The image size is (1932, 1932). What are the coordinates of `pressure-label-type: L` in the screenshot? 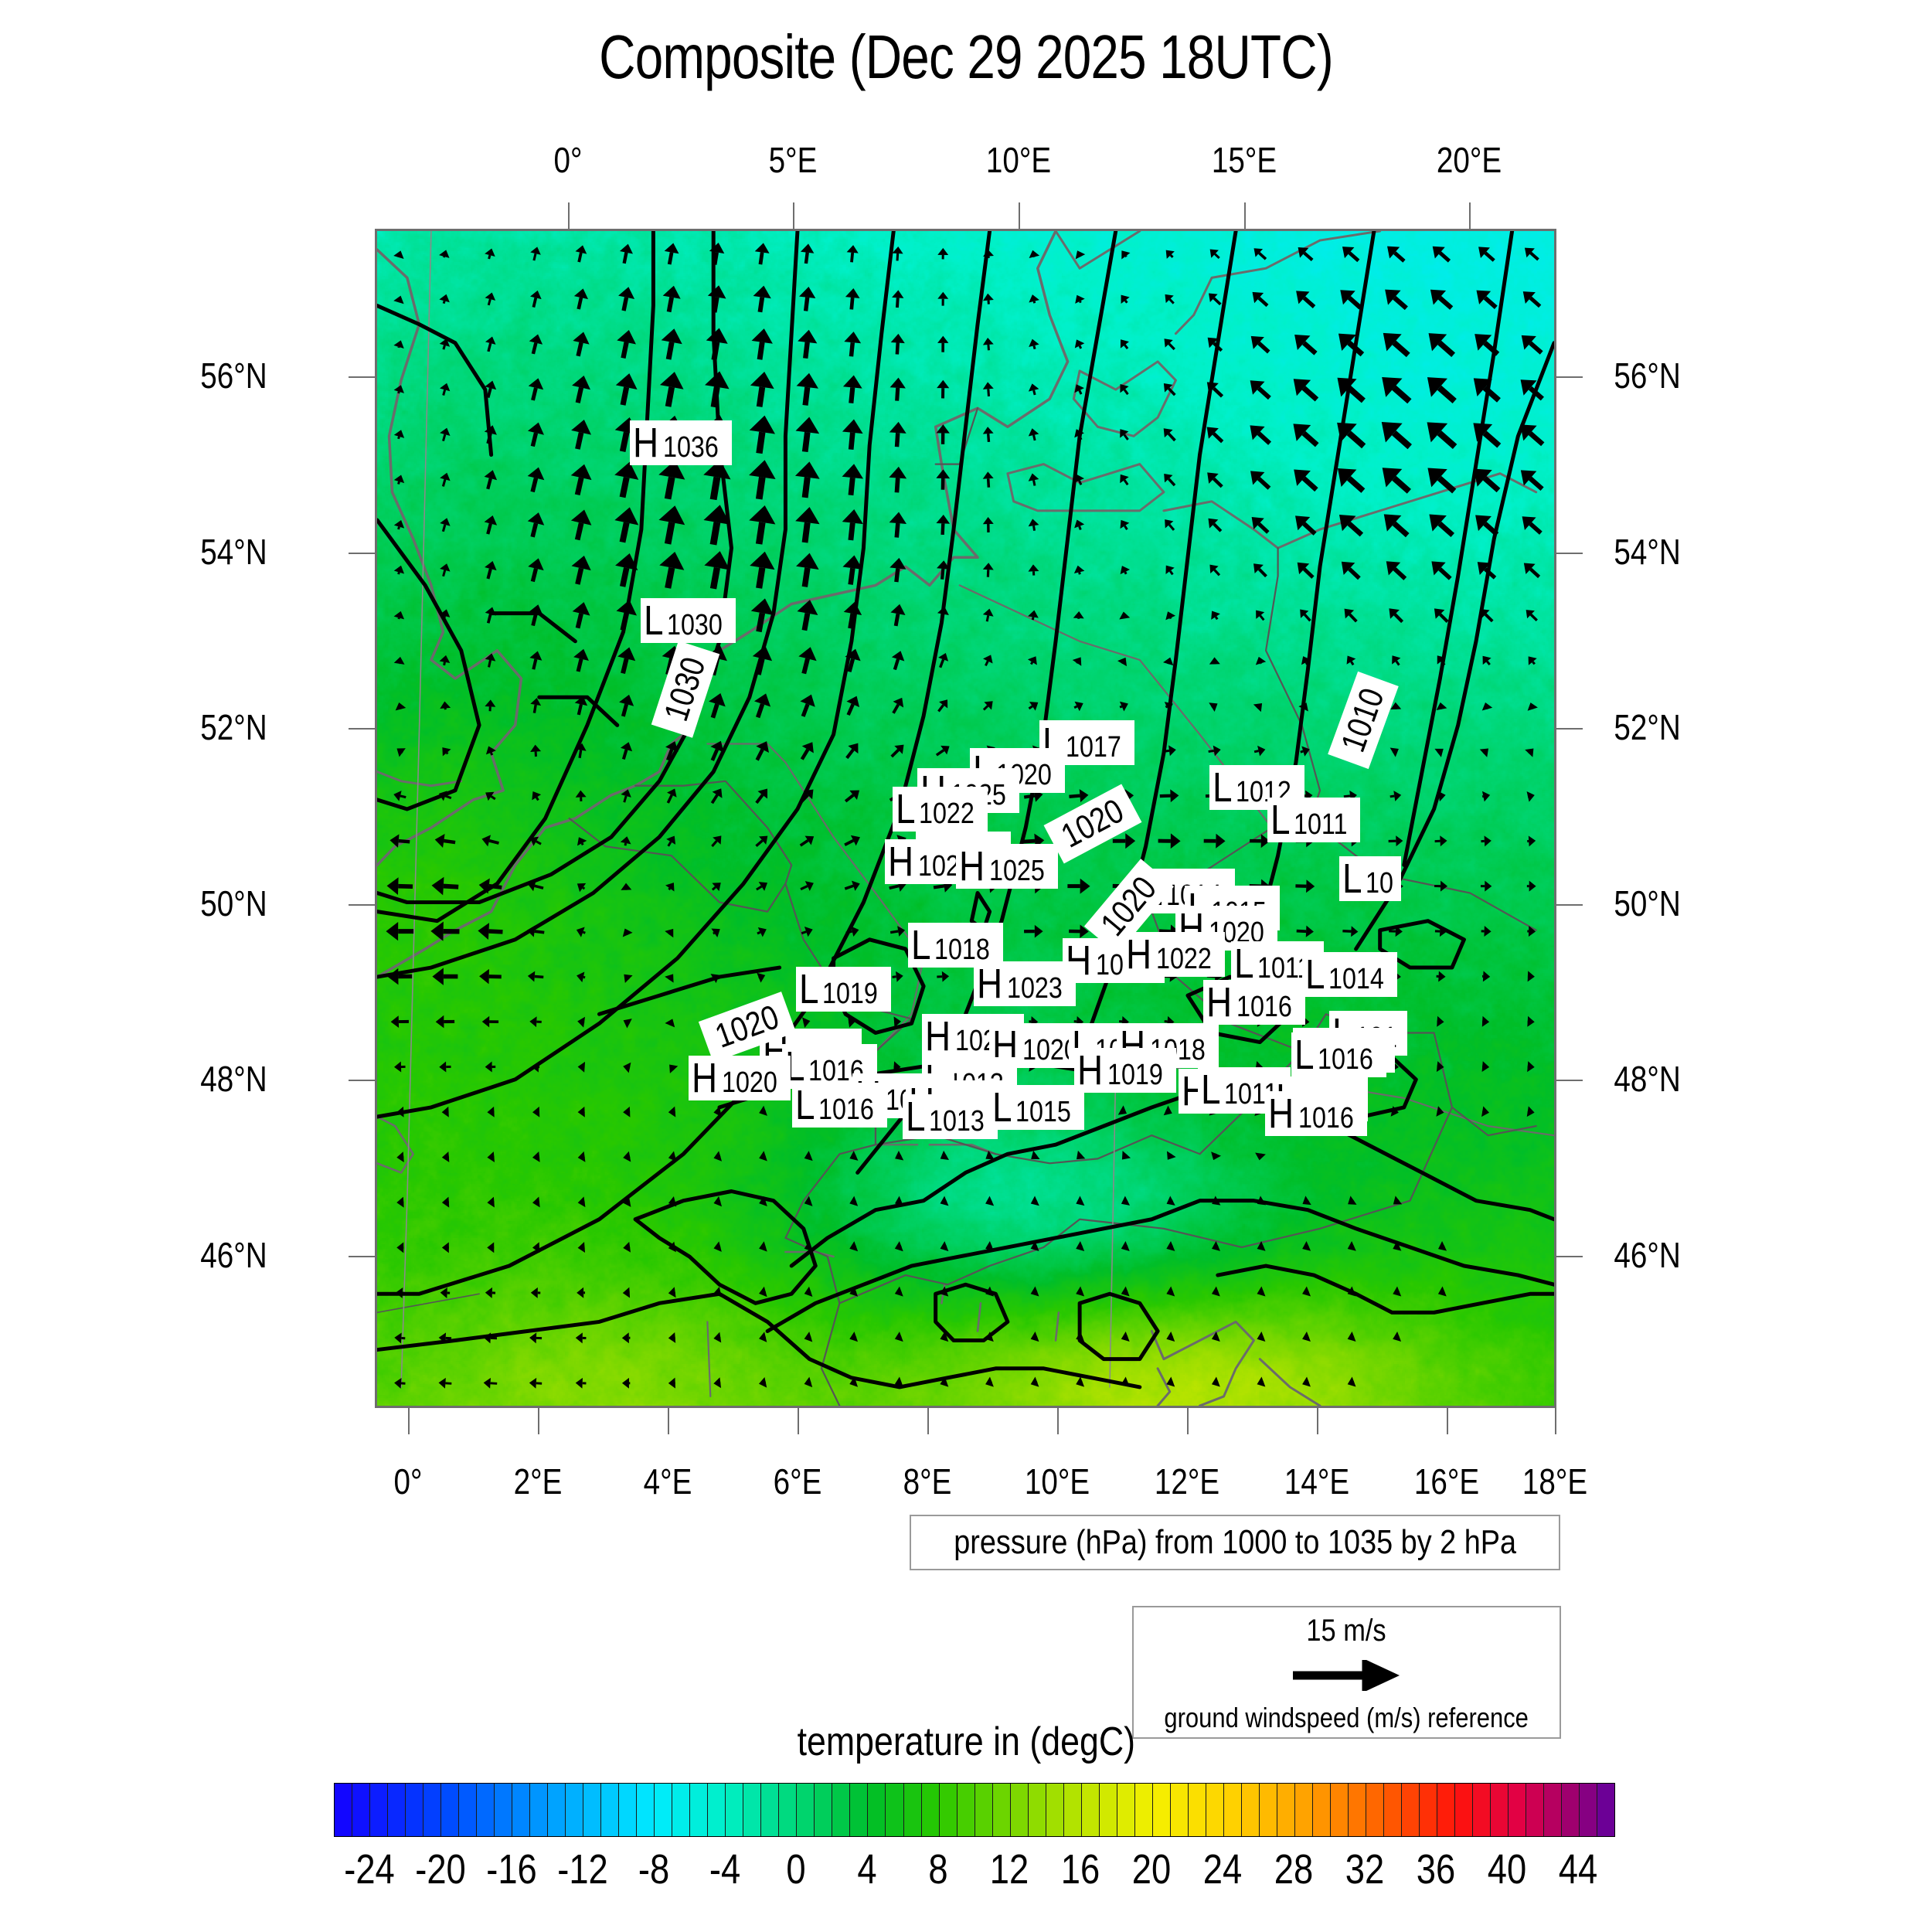 It's located at (1223, 788).